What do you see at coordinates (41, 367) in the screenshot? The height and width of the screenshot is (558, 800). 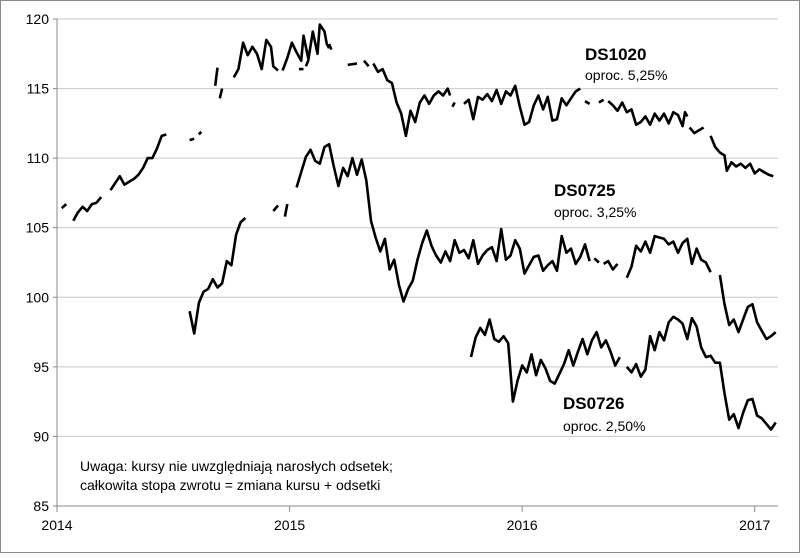 I see `y-tick-label: 95` at bounding box center [41, 367].